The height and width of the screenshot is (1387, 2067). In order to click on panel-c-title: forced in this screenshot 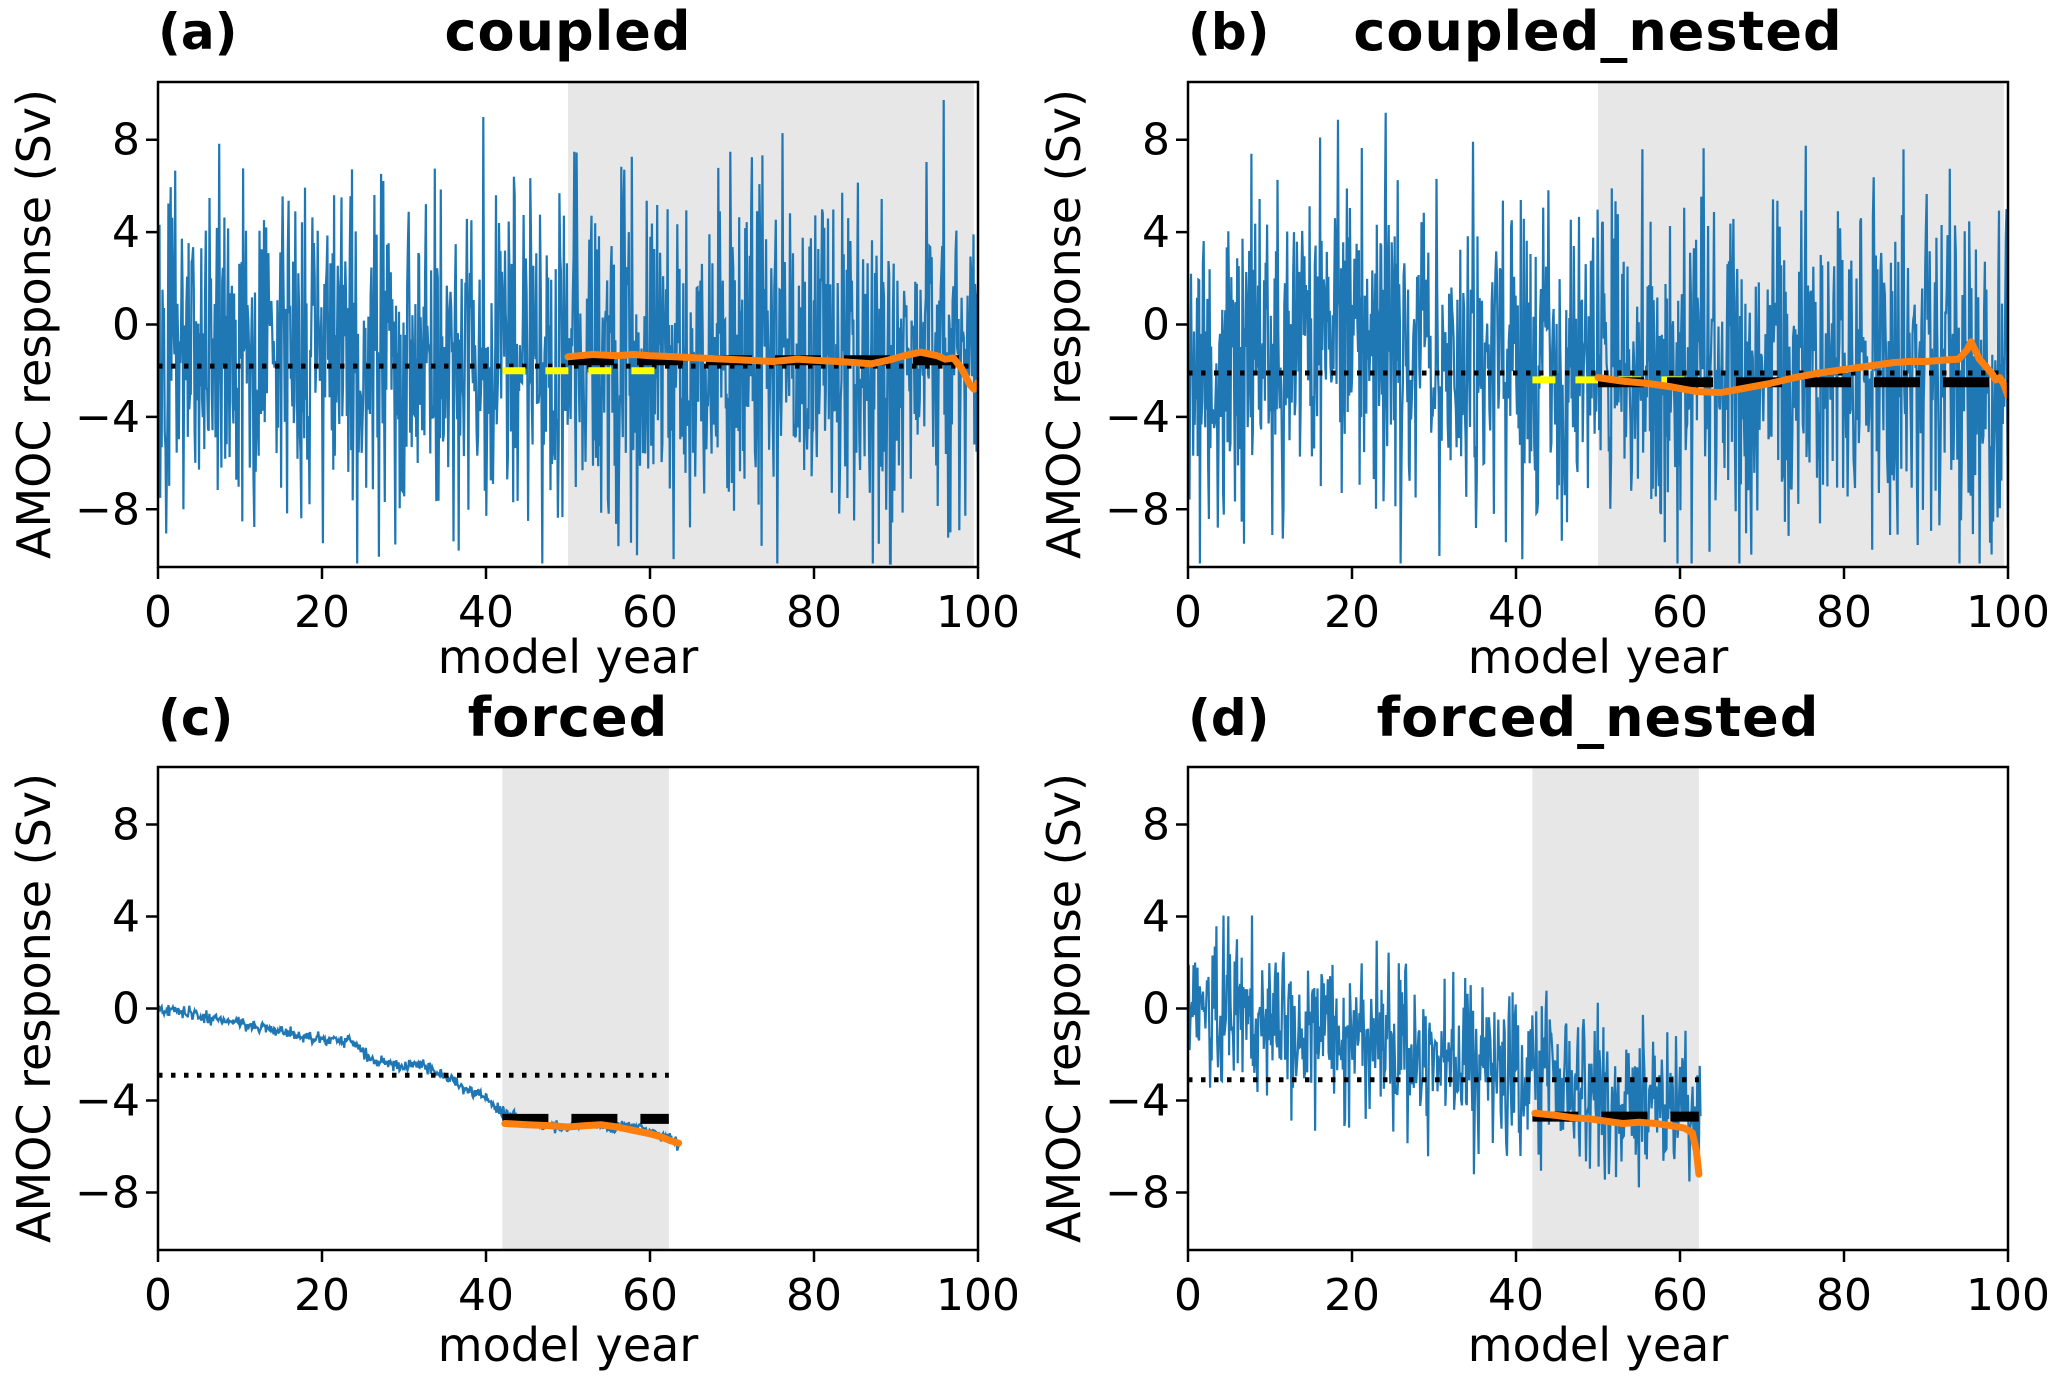, I will do `click(568, 717)`.